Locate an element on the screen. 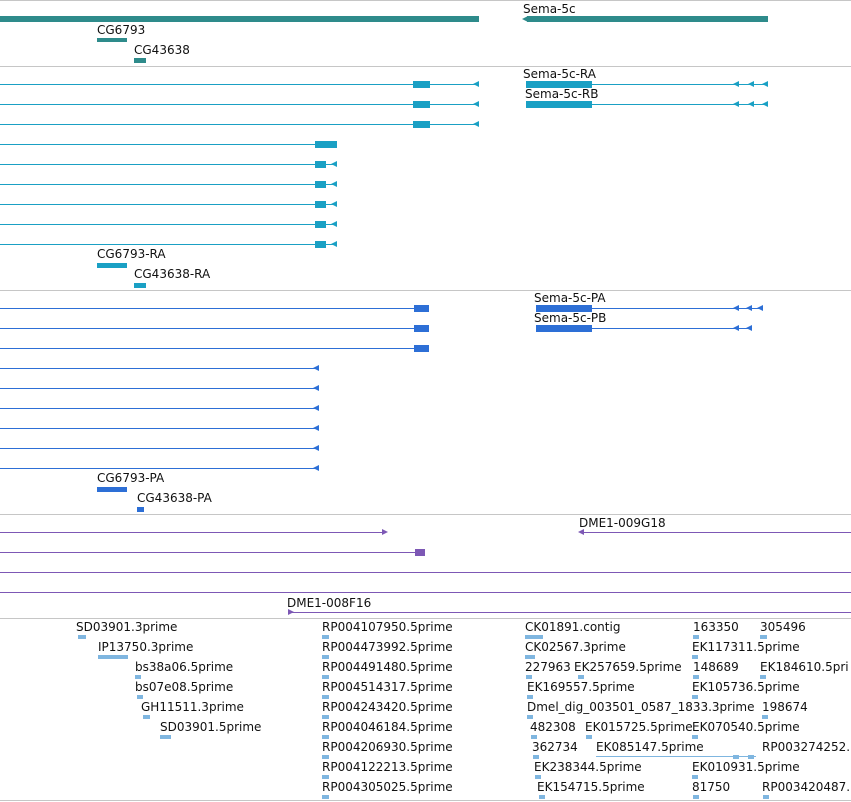 This screenshot has width=851, height=802. est-label: 305496 is located at coordinates (783, 627).